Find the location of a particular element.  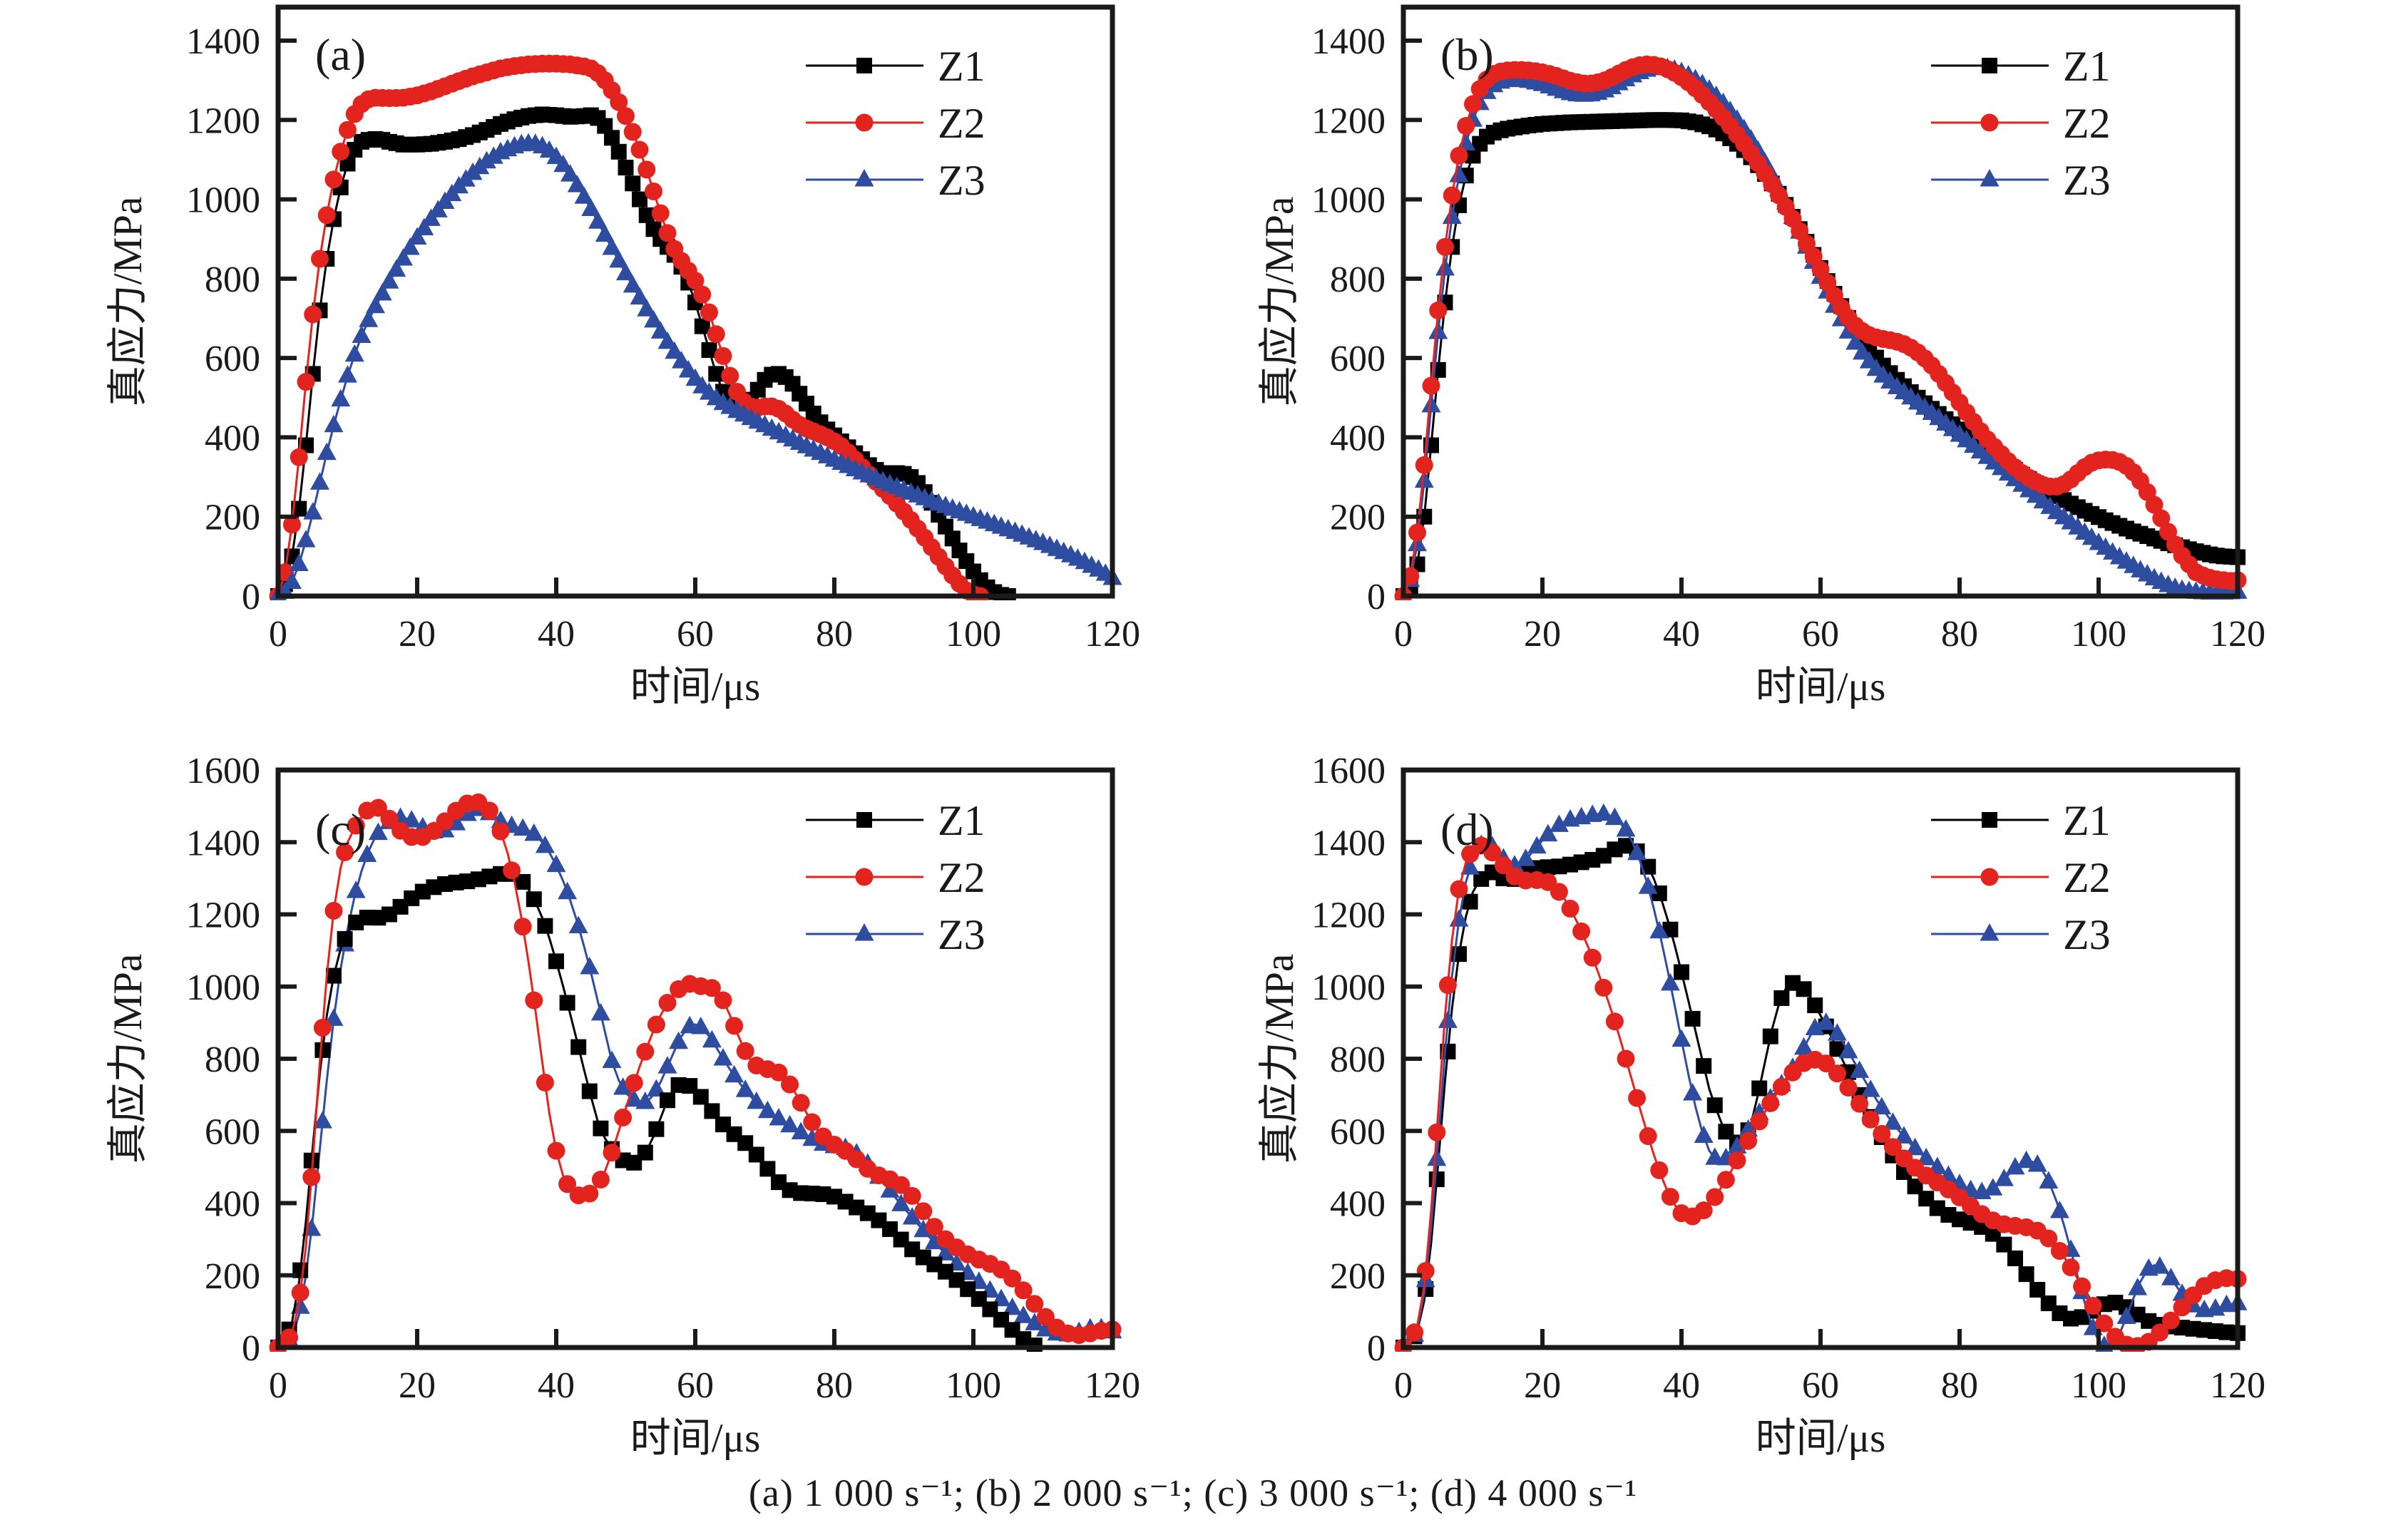

y-tick-label: 1400 is located at coordinates (223, 843).